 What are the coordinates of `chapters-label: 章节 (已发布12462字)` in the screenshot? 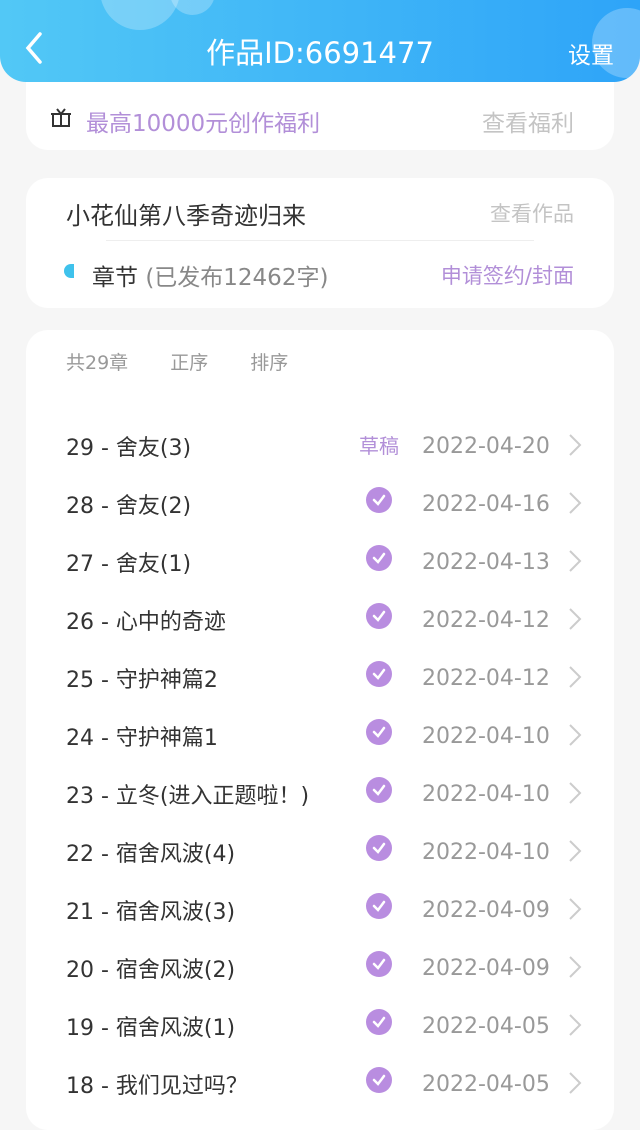 It's located at (210, 275).